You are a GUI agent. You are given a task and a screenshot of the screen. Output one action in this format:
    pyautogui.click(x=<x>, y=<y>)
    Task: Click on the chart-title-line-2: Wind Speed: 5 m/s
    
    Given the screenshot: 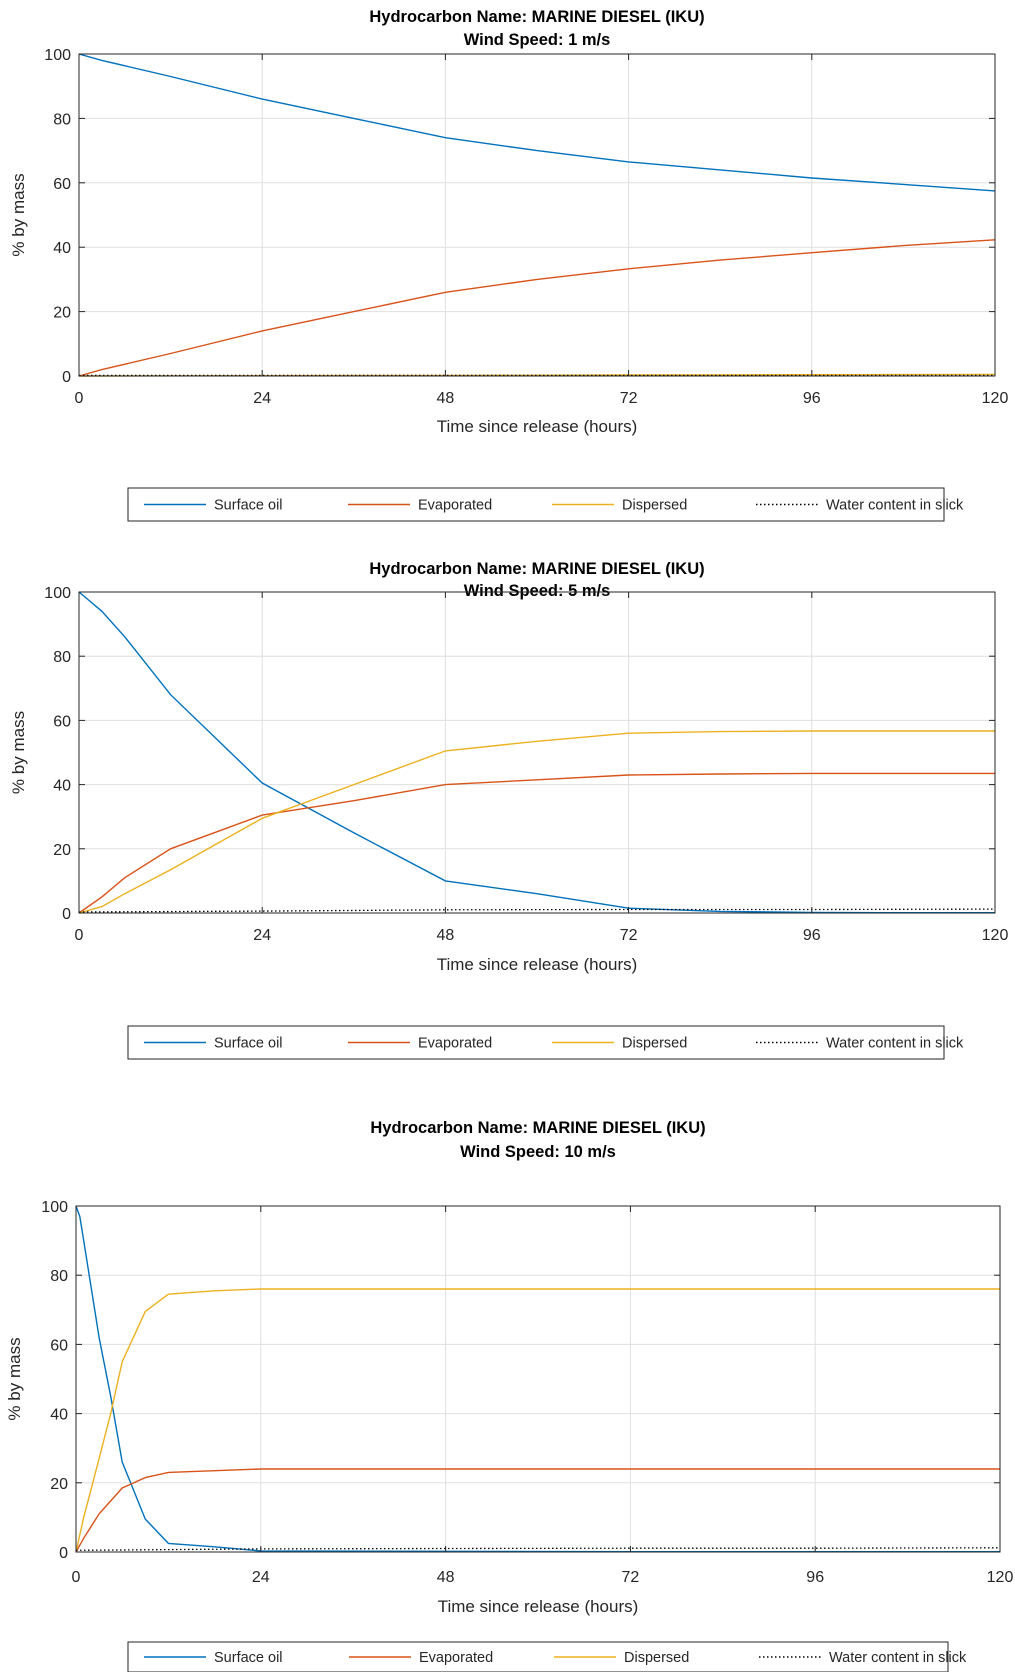 What is the action you would take?
    pyautogui.click(x=537, y=591)
    